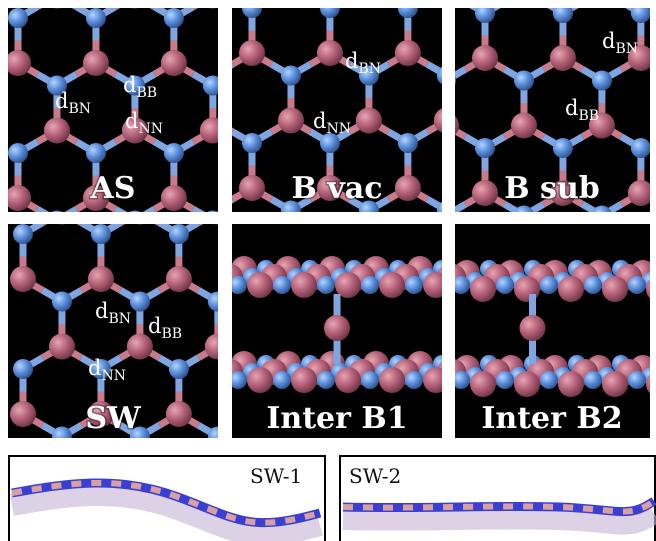  What do you see at coordinates (588, 116) in the screenshot?
I see `distance-subscript: BB` at bounding box center [588, 116].